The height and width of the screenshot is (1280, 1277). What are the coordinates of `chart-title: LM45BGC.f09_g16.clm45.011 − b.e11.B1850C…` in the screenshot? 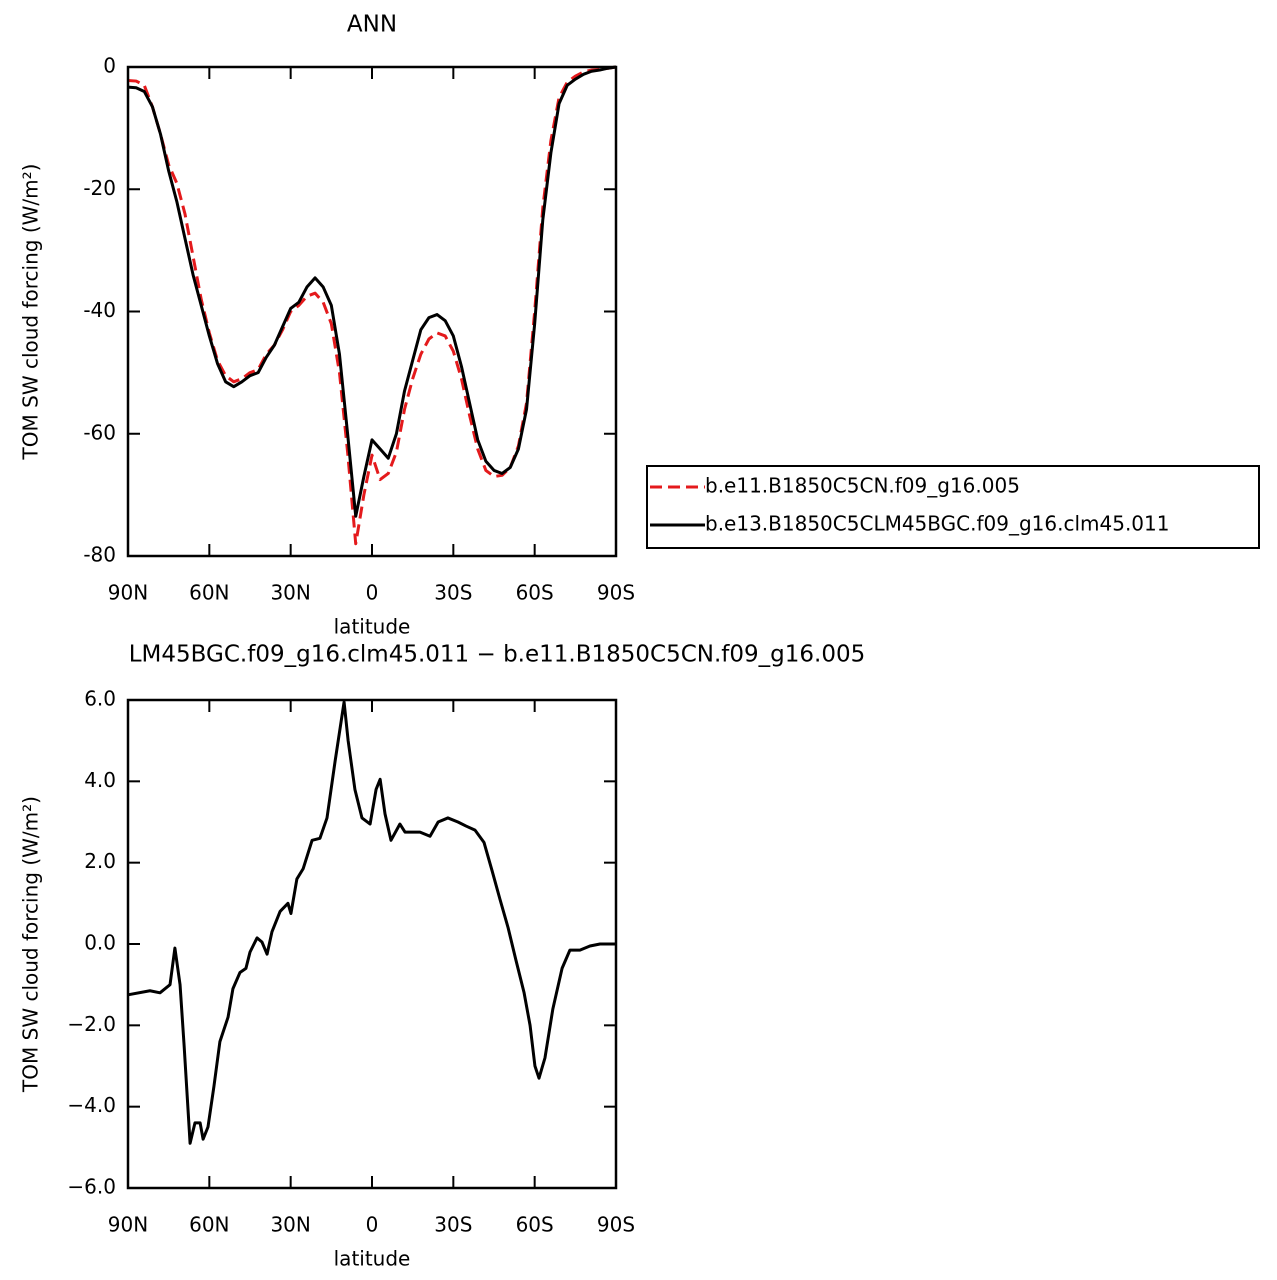 It's located at (497, 655).